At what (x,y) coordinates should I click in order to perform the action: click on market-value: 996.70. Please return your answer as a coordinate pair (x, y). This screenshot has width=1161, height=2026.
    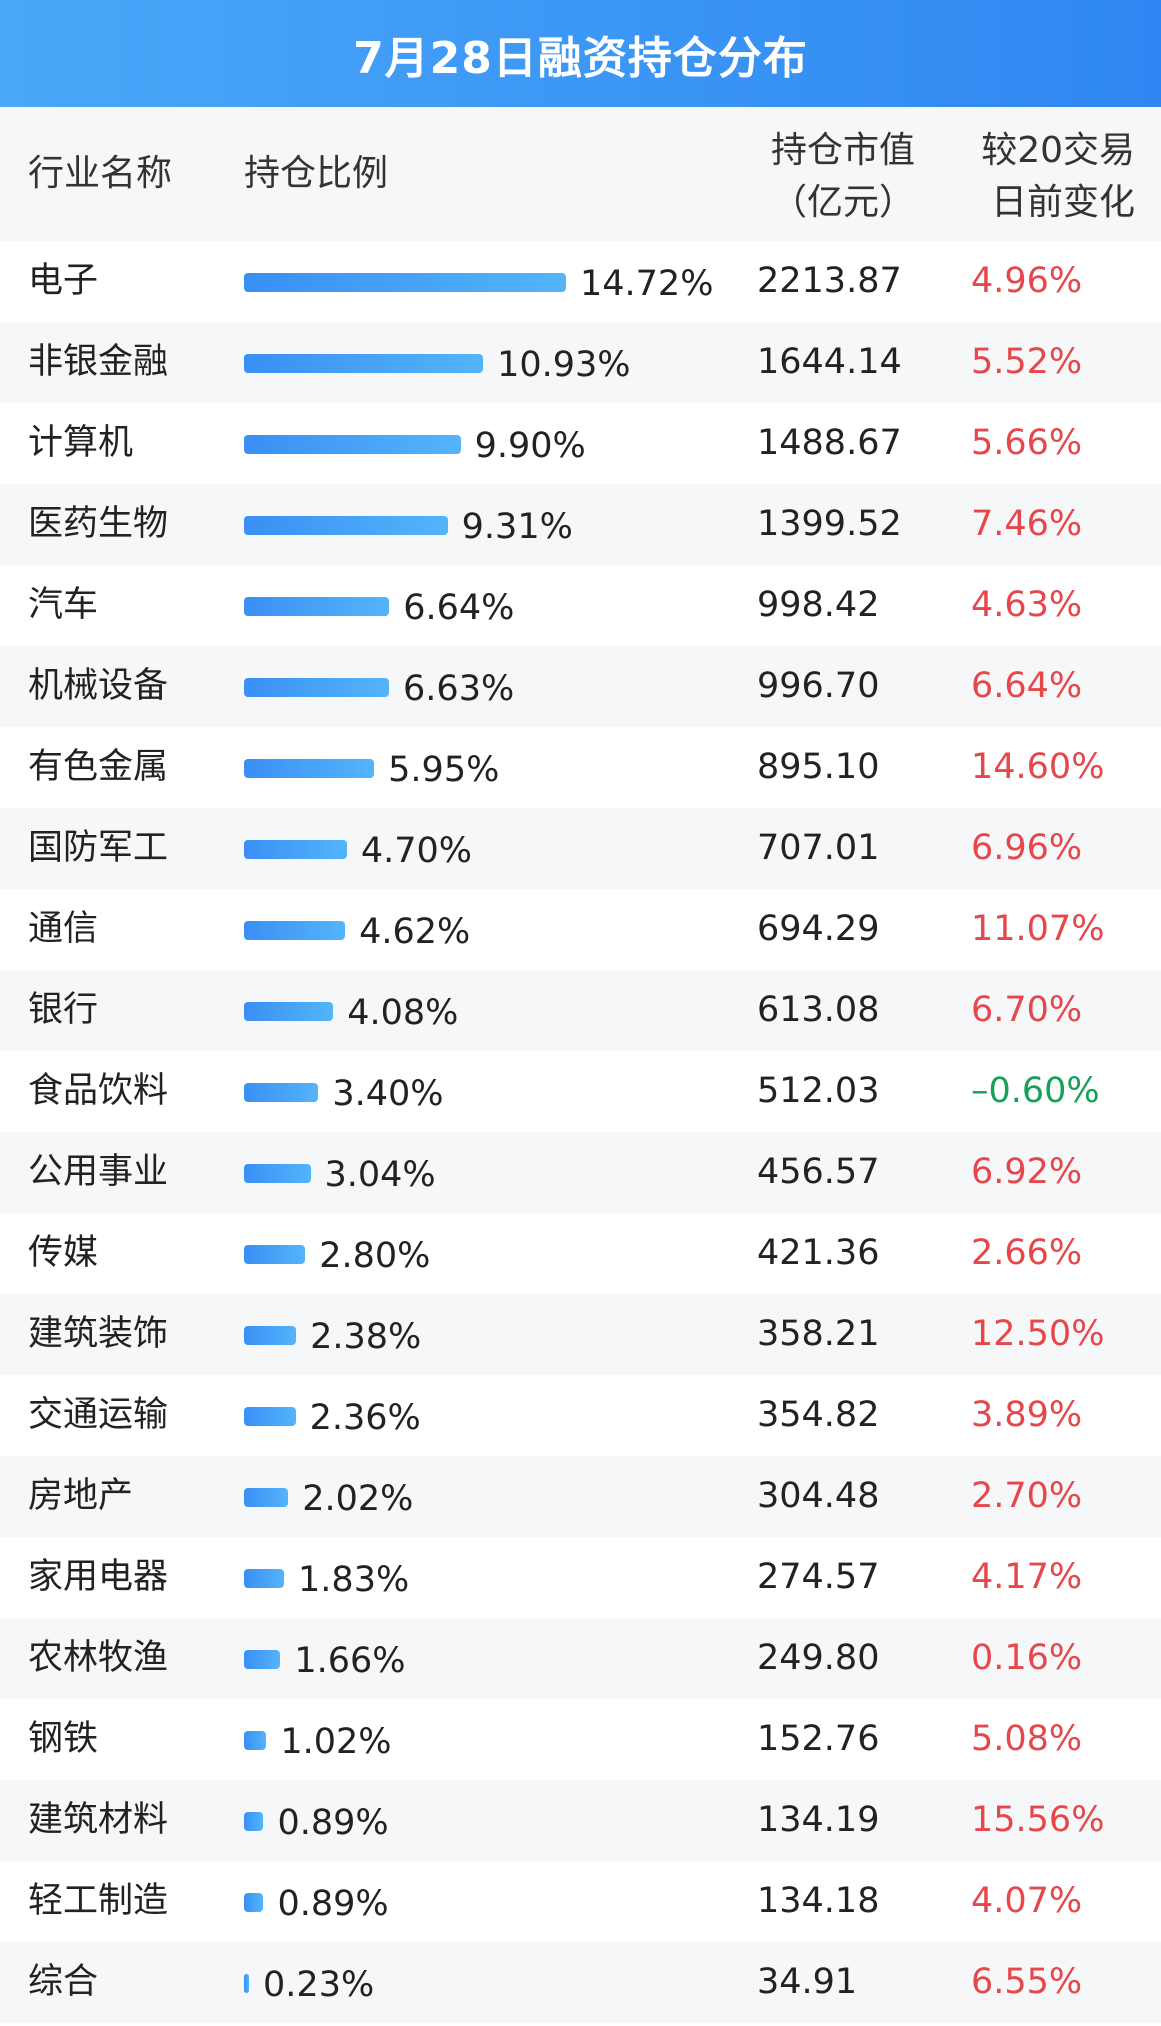
    Looking at the image, I should click on (818, 686).